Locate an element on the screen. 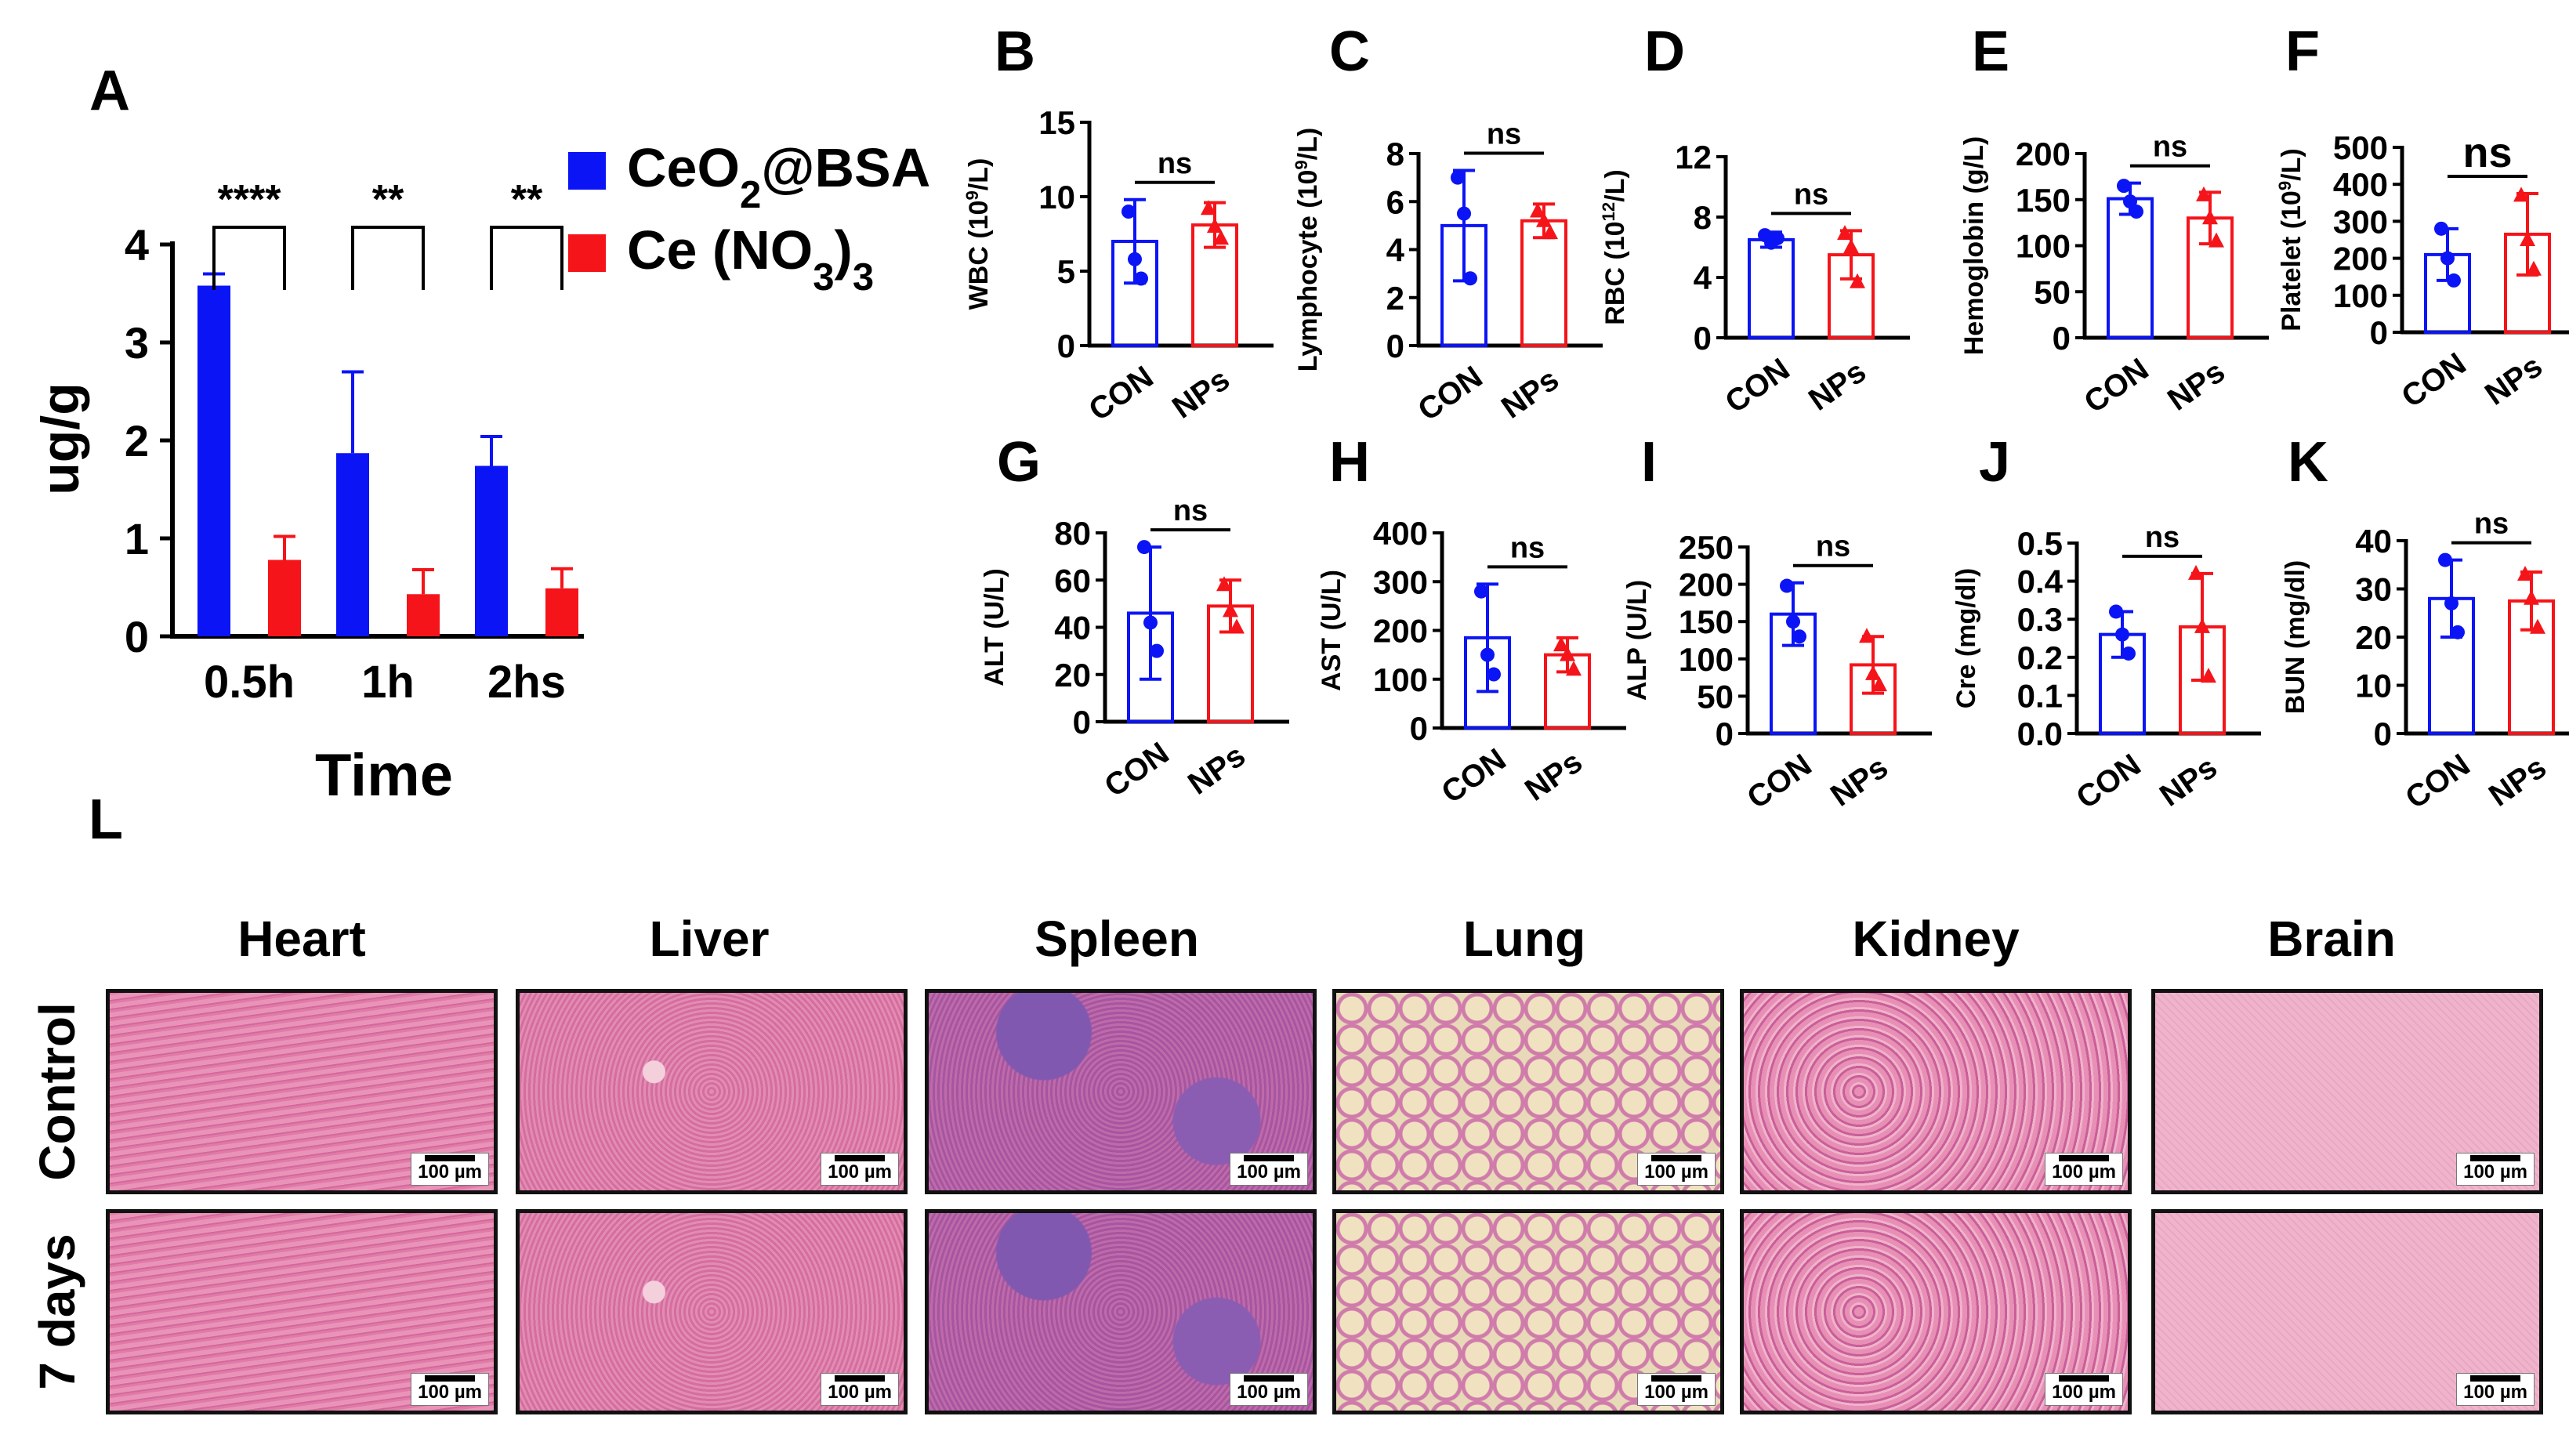 The height and width of the screenshot is (1456, 2569). tick-label-i-y: 100 is located at coordinates (1706, 659).